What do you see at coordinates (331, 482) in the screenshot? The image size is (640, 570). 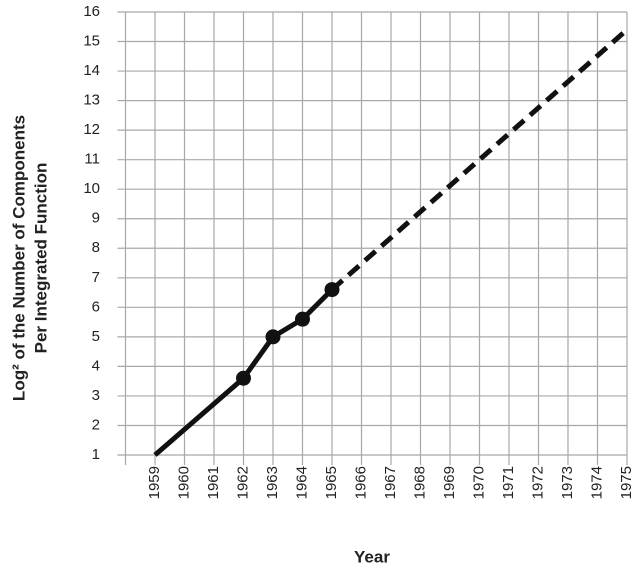 I see `x-tick-label: 1965` at bounding box center [331, 482].